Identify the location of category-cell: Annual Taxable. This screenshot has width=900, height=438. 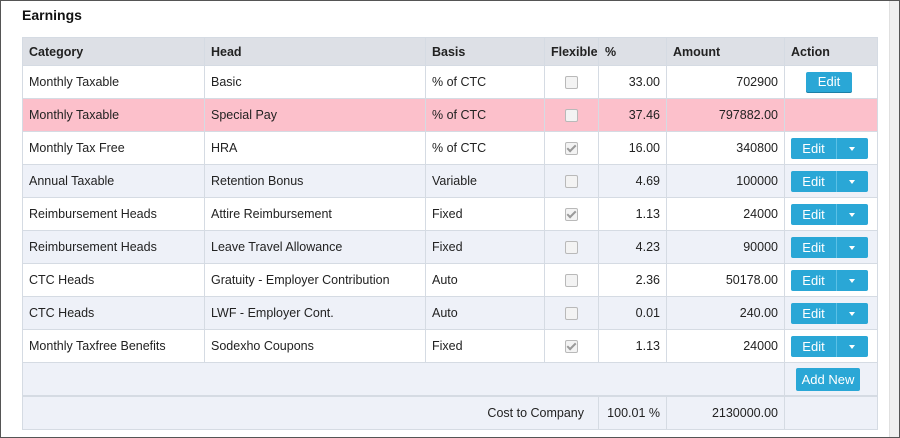
(113, 181).